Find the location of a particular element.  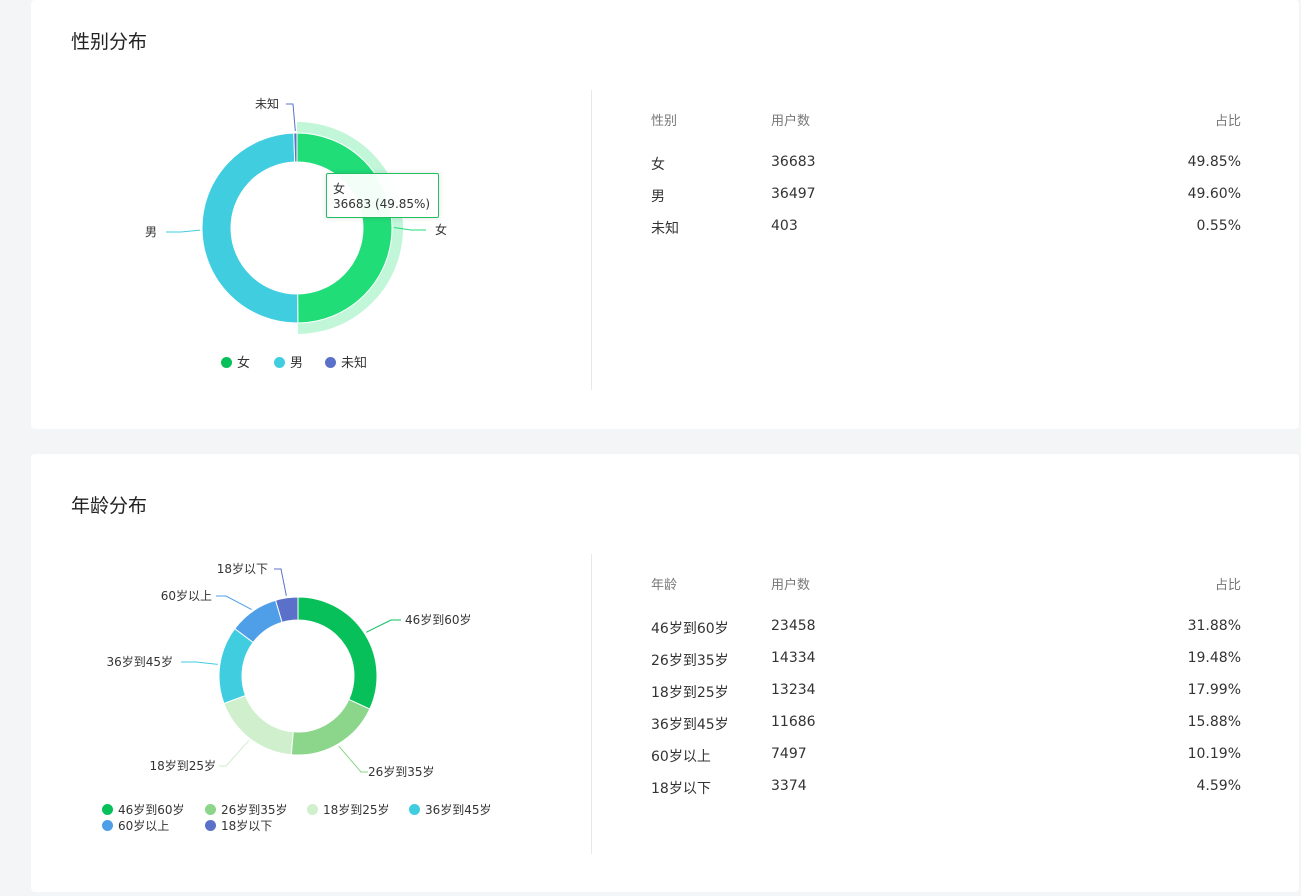

table-row: 18岁到25岁 13234 17.99% is located at coordinates (946, 698).